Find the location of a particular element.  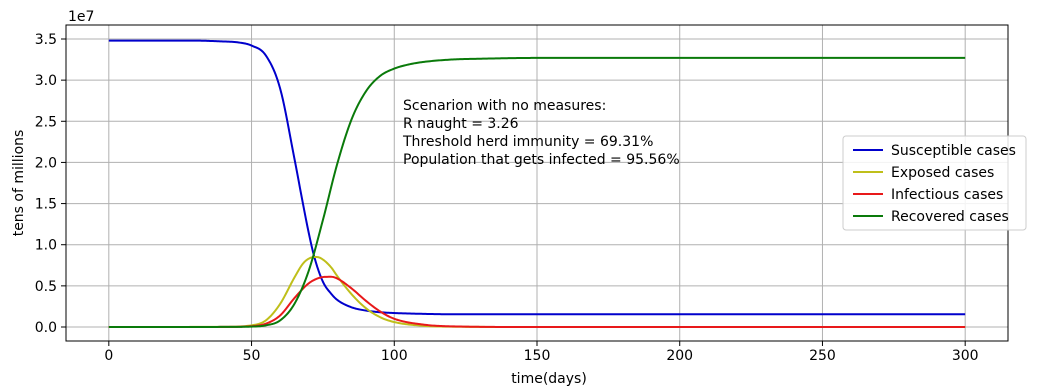

x-tick-label: 0 is located at coordinates (108, 356).